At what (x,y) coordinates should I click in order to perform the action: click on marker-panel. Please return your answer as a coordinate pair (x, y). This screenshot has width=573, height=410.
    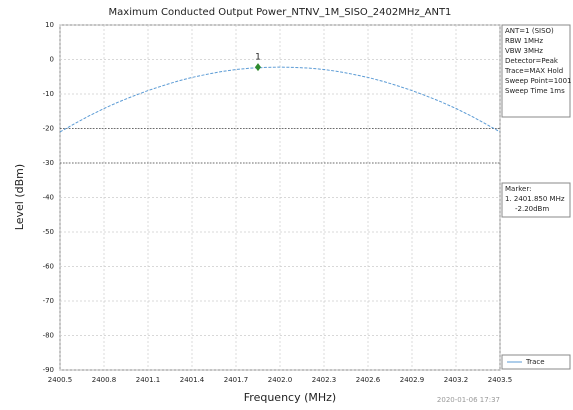
    Looking at the image, I should click on (536, 200).